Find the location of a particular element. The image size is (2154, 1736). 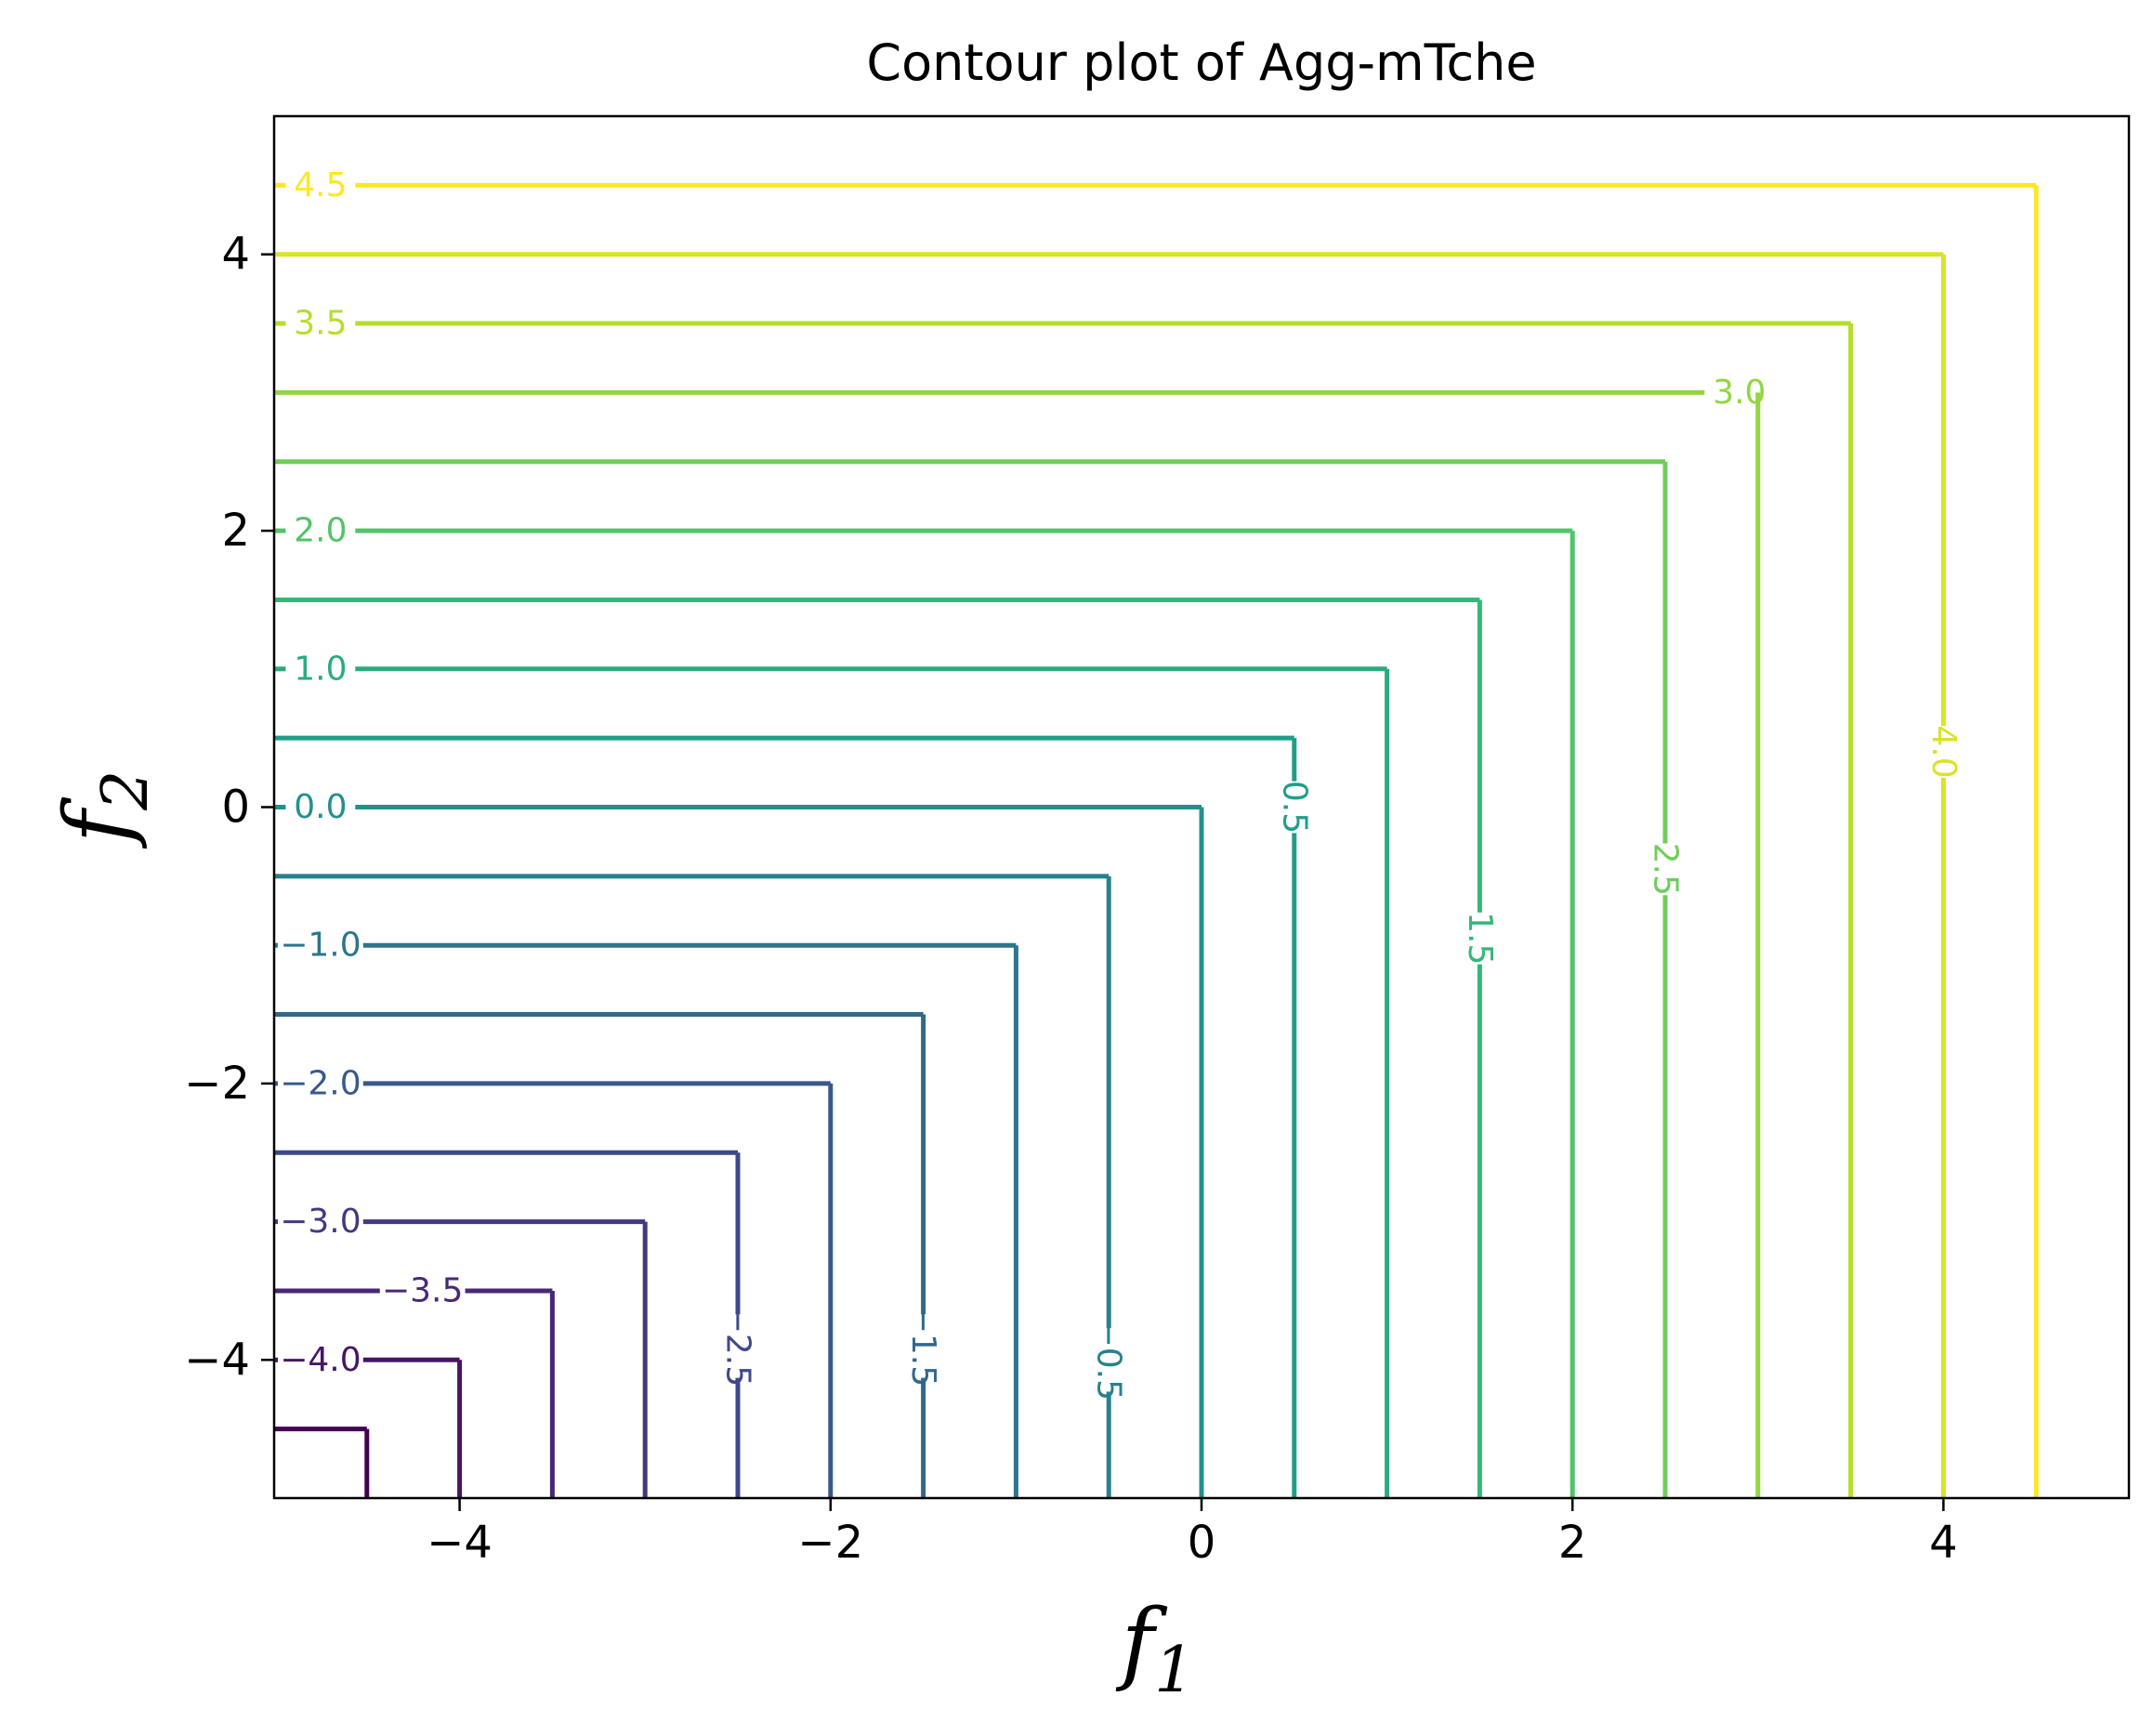

contour-label: 1.0 is located at coordinates (321, 669).